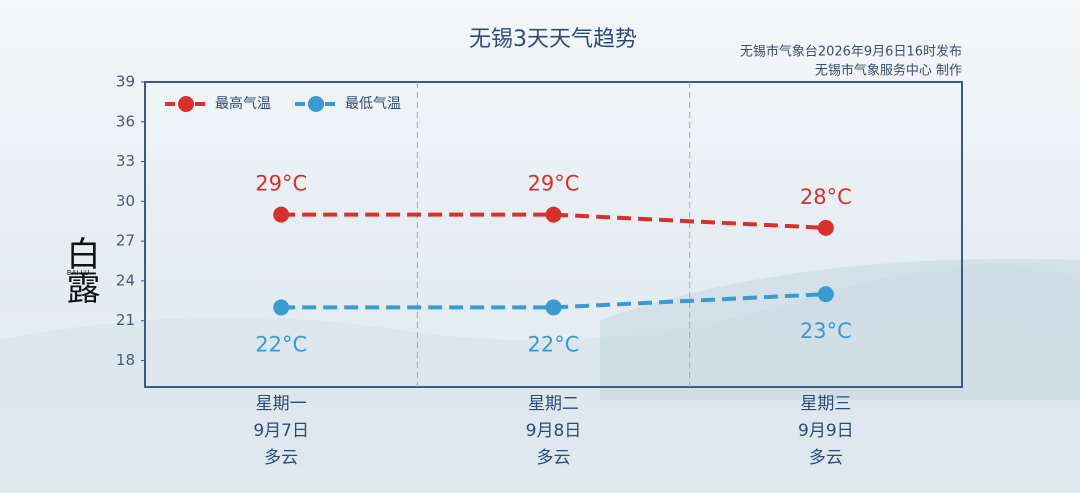 The width and height of the screenshot is (1080, 493). I want to click on value-label: 23°C, so click(826, 331).